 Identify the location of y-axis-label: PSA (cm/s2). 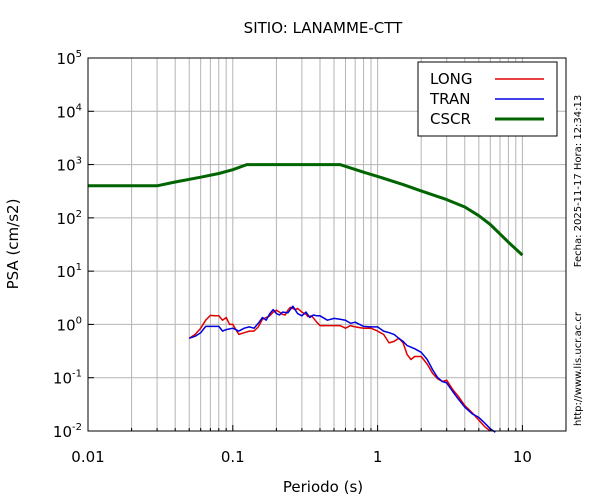
(13, 244).